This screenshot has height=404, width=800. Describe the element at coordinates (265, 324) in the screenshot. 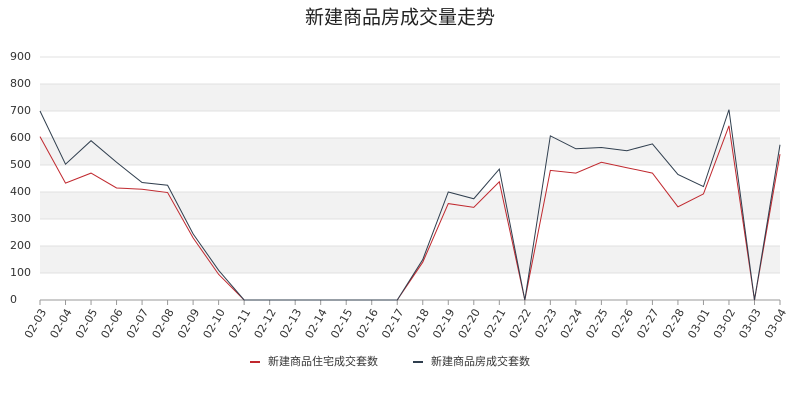

I see `x-tick-label: 02-12` at that location.